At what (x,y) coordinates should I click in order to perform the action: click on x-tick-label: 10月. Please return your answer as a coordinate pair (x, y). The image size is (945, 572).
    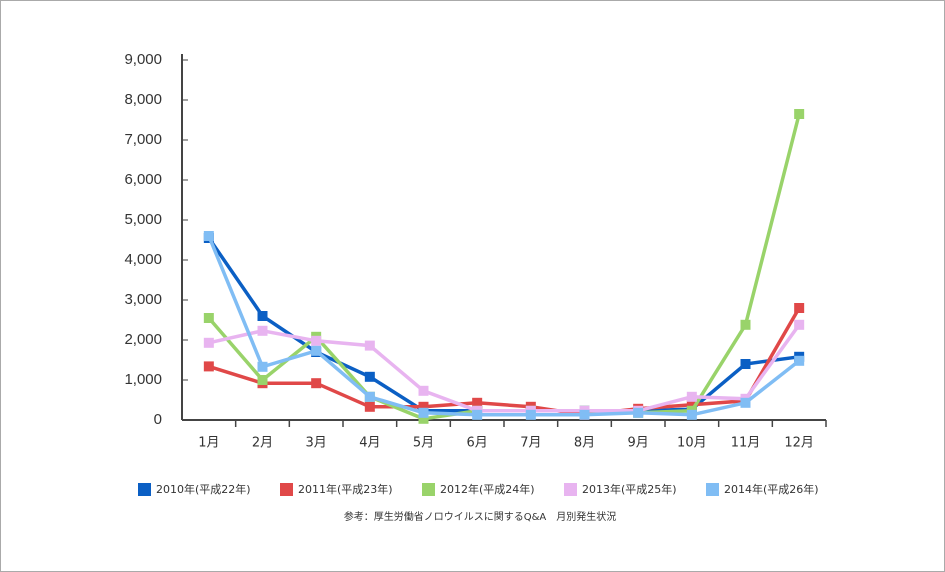
    Looking at the image, I should click on (692, 443).